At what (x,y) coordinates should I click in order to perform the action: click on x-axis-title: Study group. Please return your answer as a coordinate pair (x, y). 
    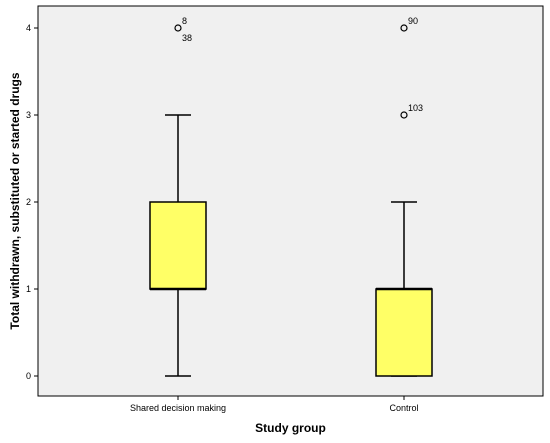
    Looking at the image, I should click on (290, 428).